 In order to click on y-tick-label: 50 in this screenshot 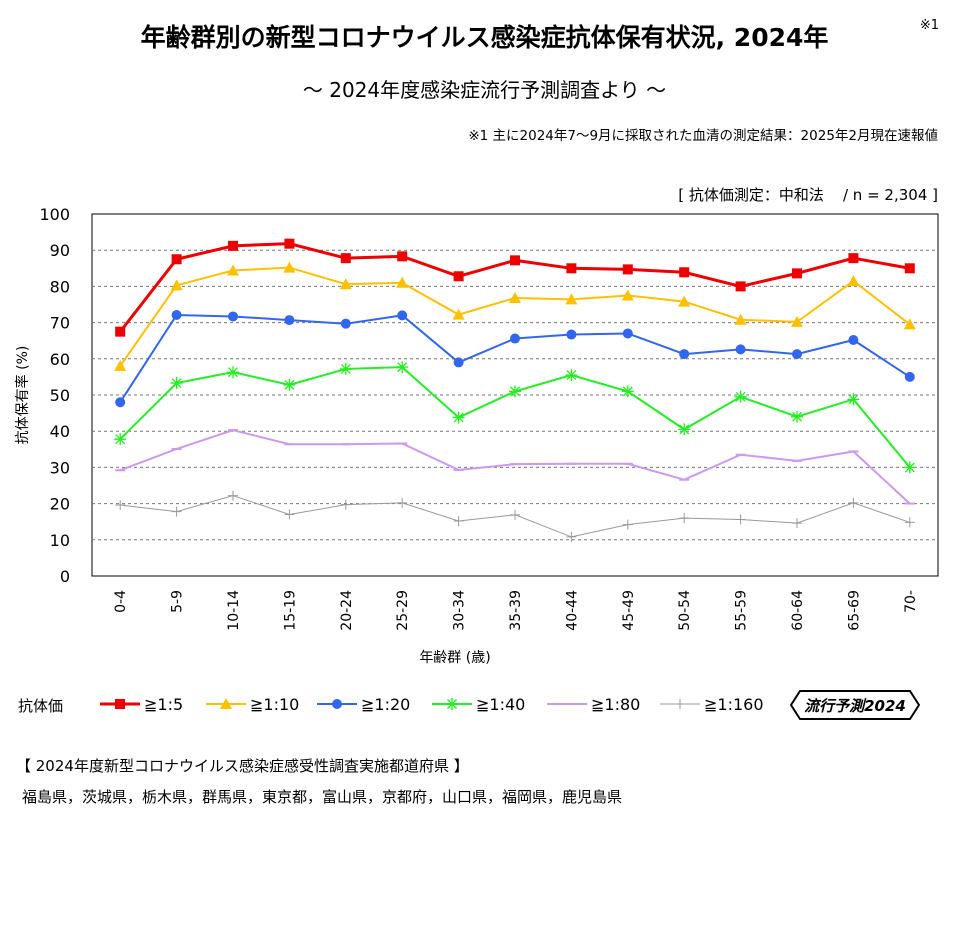, I will do `click(60, 395)`.